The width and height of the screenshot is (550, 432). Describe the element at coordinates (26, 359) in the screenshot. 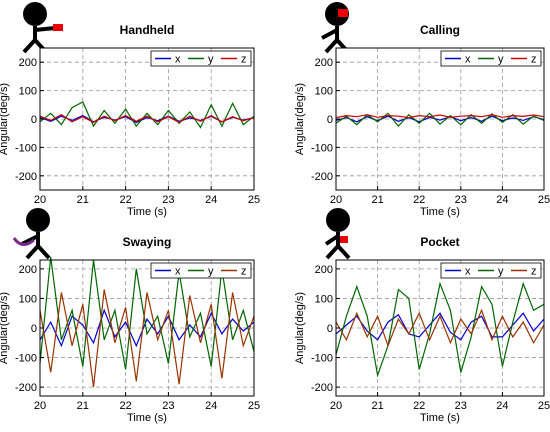

I see `swaying-ytick-label: -100` at that location.